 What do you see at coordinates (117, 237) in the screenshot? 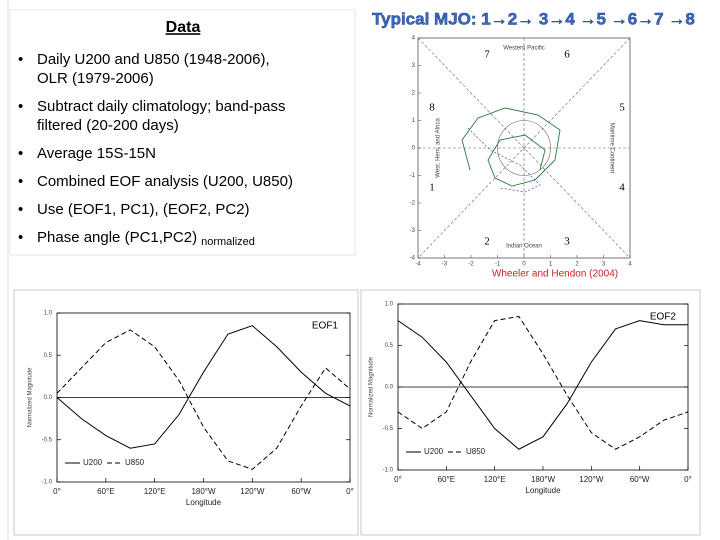
I see `bullet-text: Phase angle (PC1,PC2)` at bounding box center [117, 237].